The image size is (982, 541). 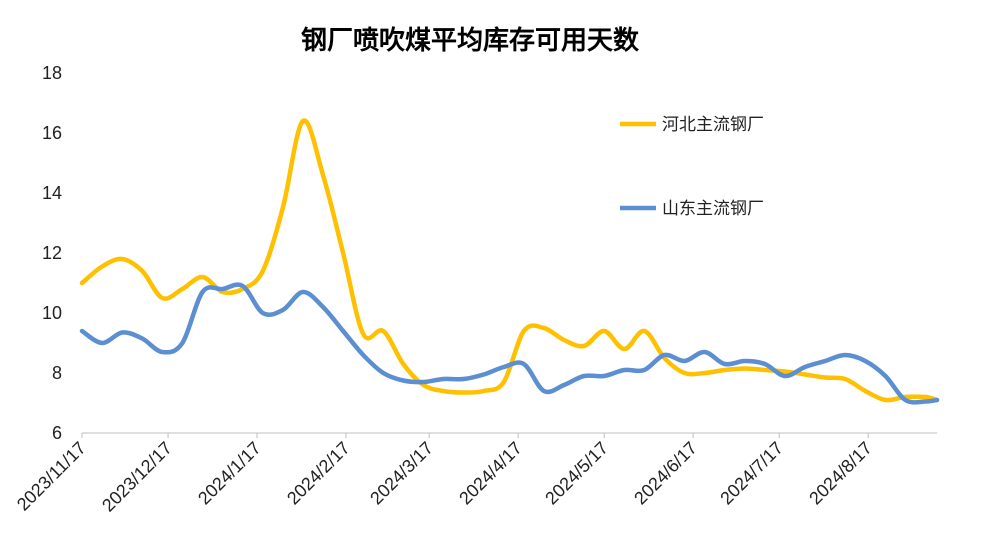 I want to click on x-tick-label: 2024/3/17, so click(x=401, y=473).